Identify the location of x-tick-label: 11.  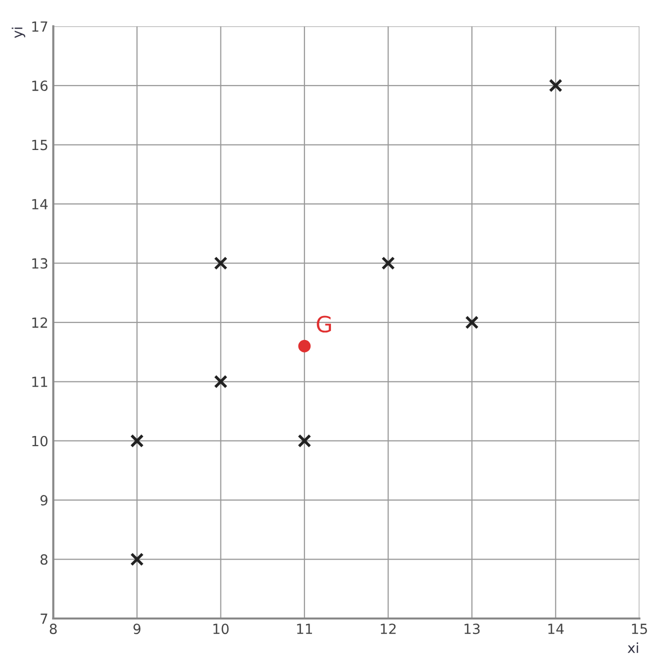
(304, 629).